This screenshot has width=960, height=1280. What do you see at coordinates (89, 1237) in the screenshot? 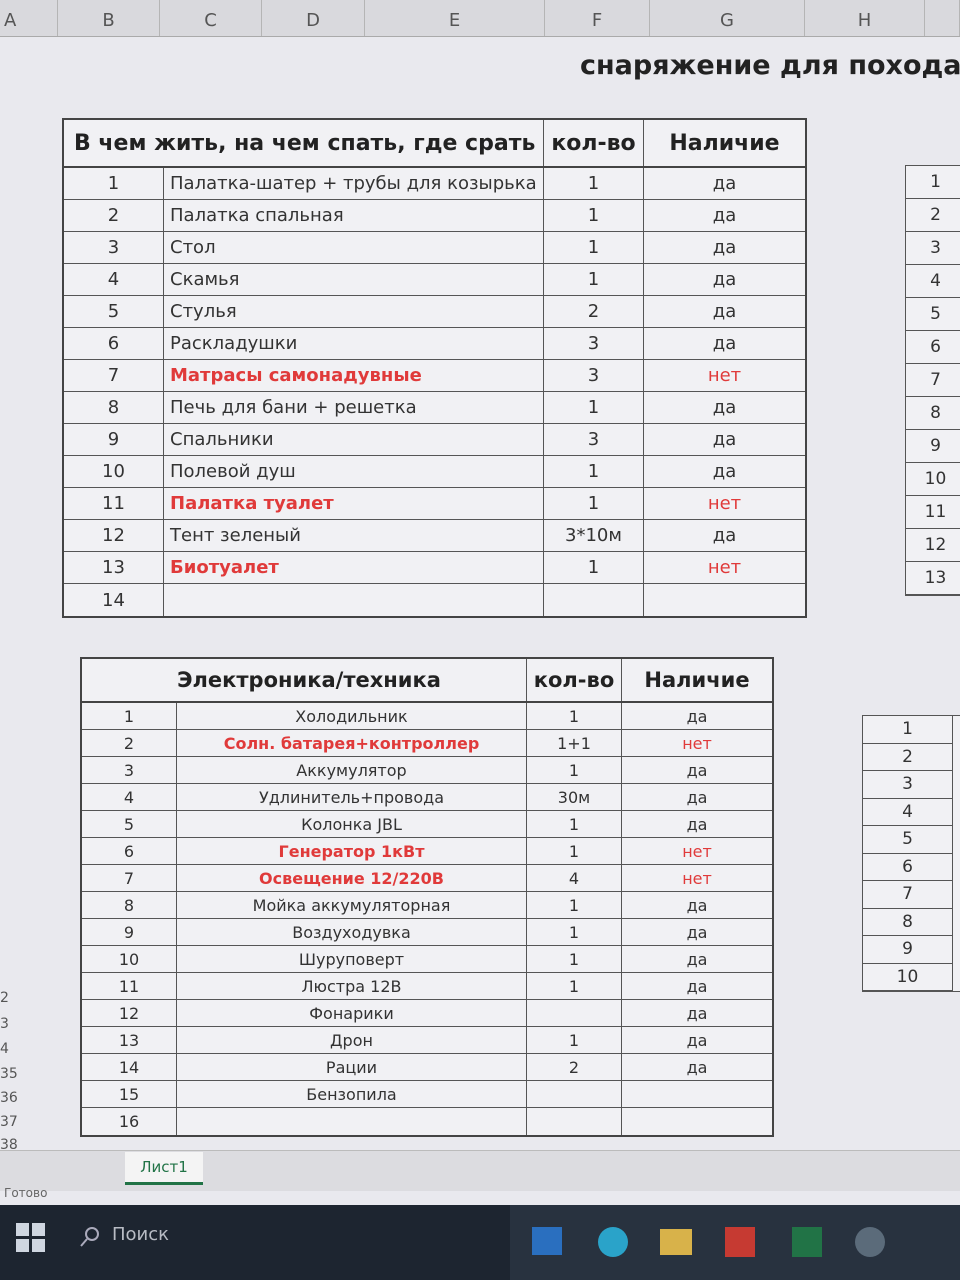
I see `search-icon` at bounding box center [89, 1237].